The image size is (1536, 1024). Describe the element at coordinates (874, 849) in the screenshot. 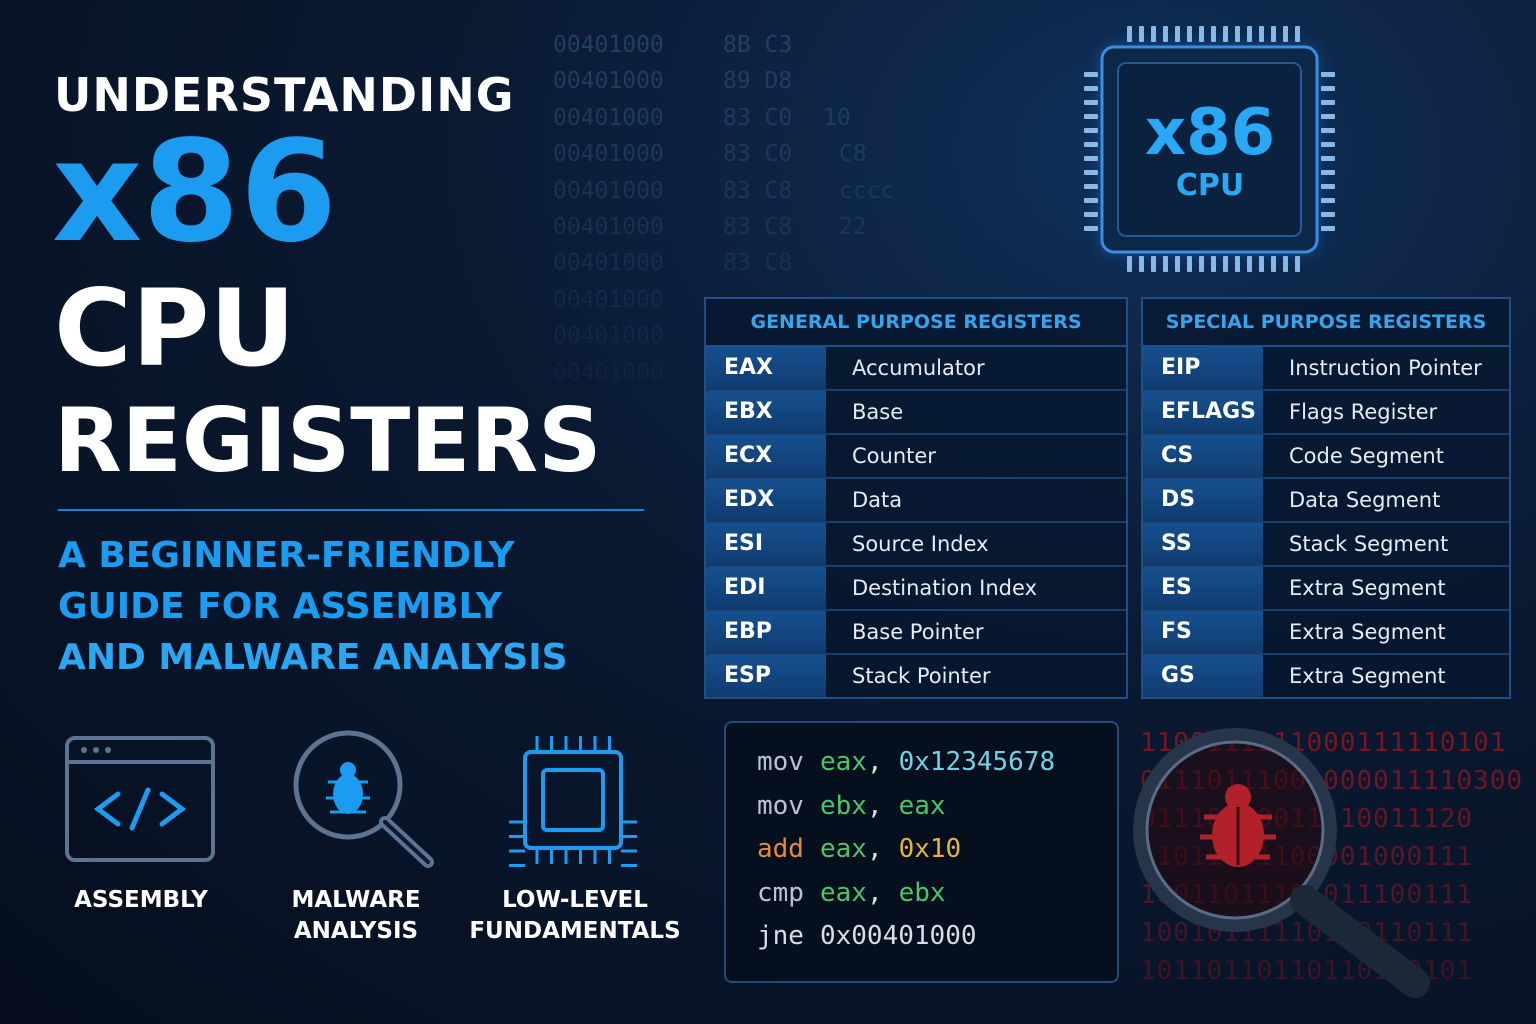

I see `code-token: ,` at that location.